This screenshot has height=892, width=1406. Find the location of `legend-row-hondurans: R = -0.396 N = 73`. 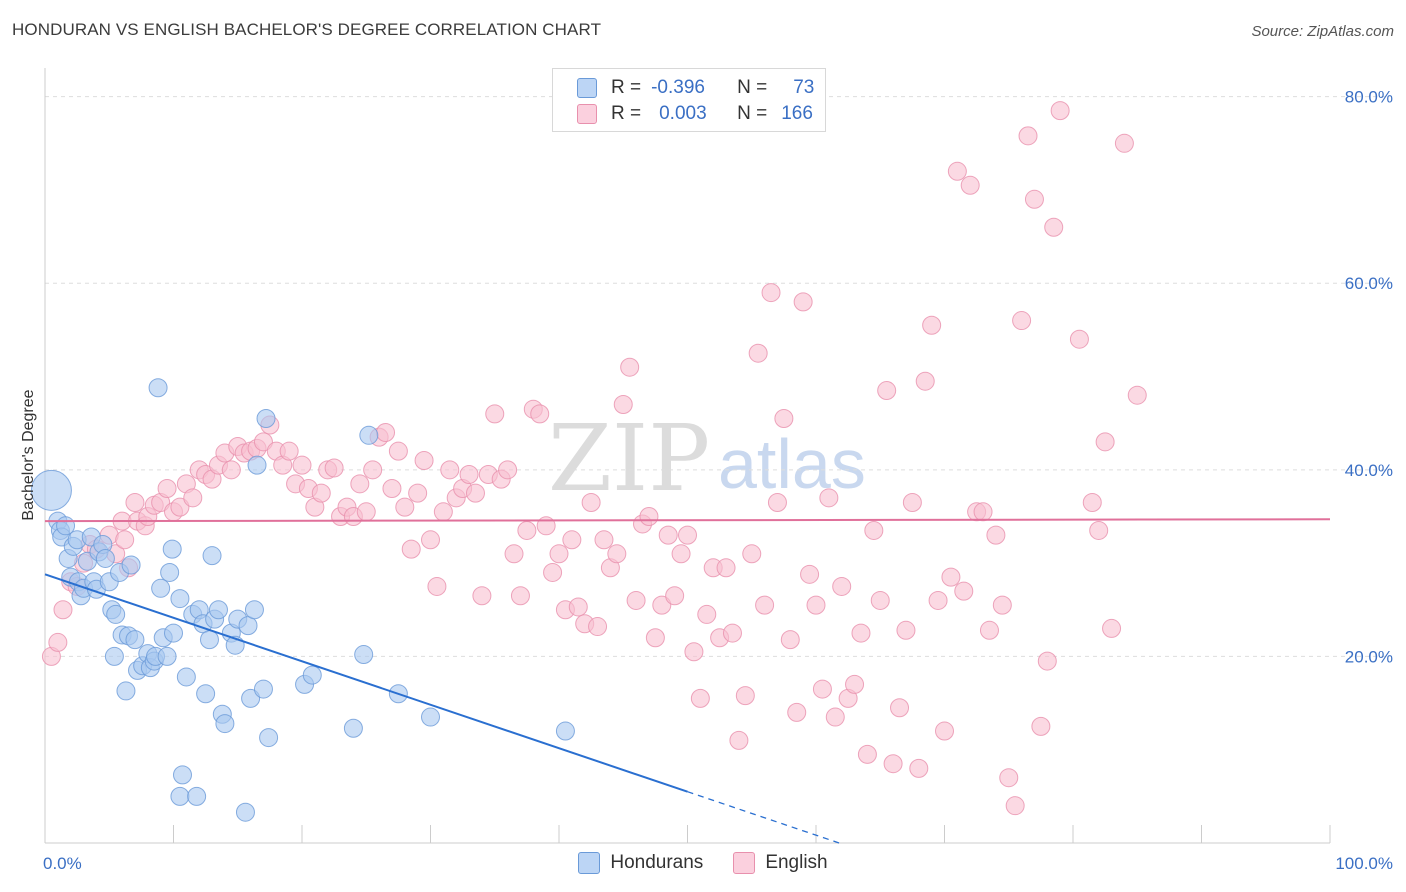

legend-row-hondurans: R = -0.396 N = 73 is located at coordinates (695, 88).